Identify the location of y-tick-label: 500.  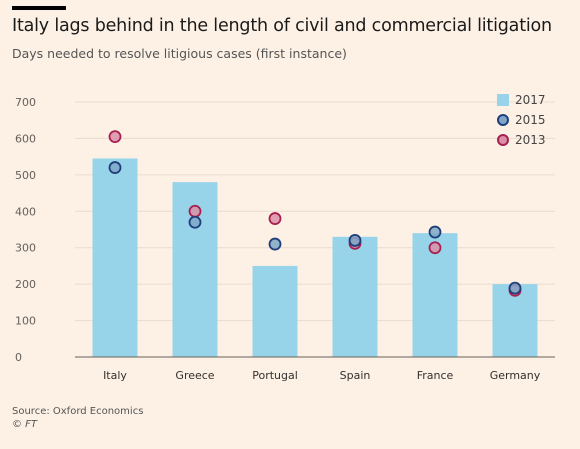
(25, 175).